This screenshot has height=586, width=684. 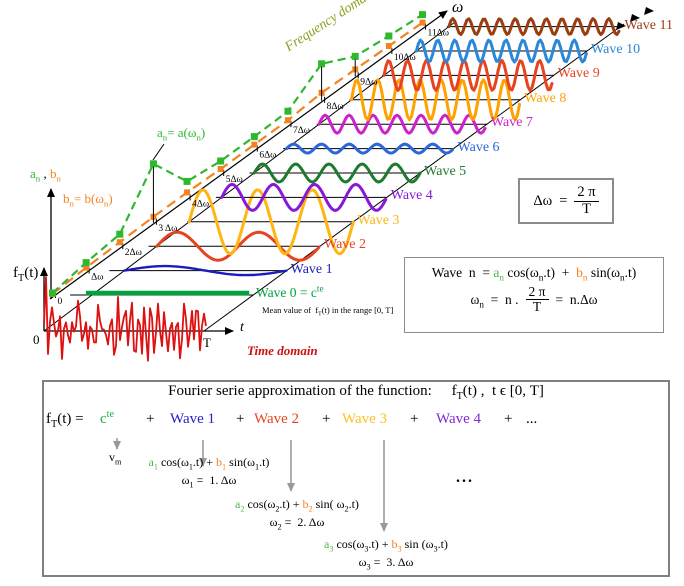 What do you see at coordinates (616, 49) in the screenshot?
I see `wave-10-label: Wave 10` at bounding box center [616, 49].